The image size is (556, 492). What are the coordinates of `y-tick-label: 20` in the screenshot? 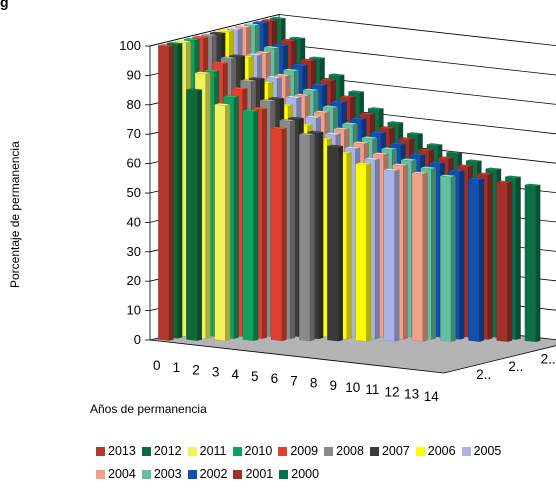 It's located at (134, 280).